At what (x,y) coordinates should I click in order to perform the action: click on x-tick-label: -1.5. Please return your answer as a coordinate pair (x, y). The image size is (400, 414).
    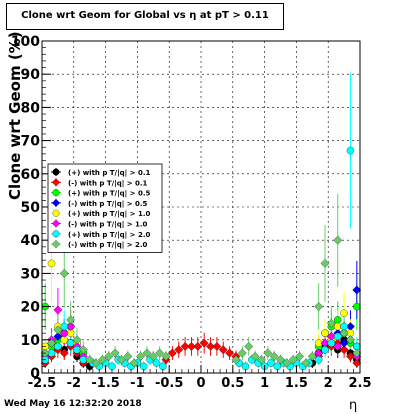
    Looking at the image, I should click on (105, 383).